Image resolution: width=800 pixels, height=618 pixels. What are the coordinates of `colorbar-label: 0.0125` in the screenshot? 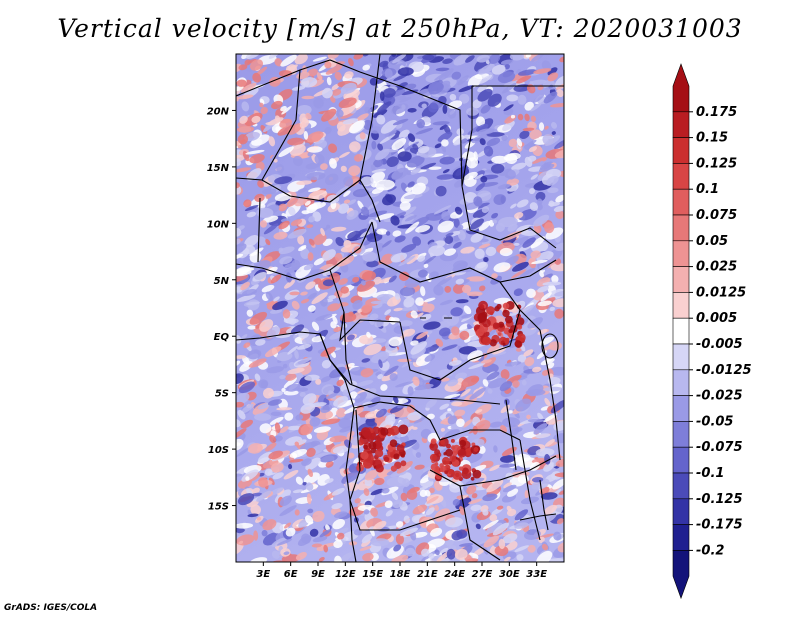 It's located at (721, 292).